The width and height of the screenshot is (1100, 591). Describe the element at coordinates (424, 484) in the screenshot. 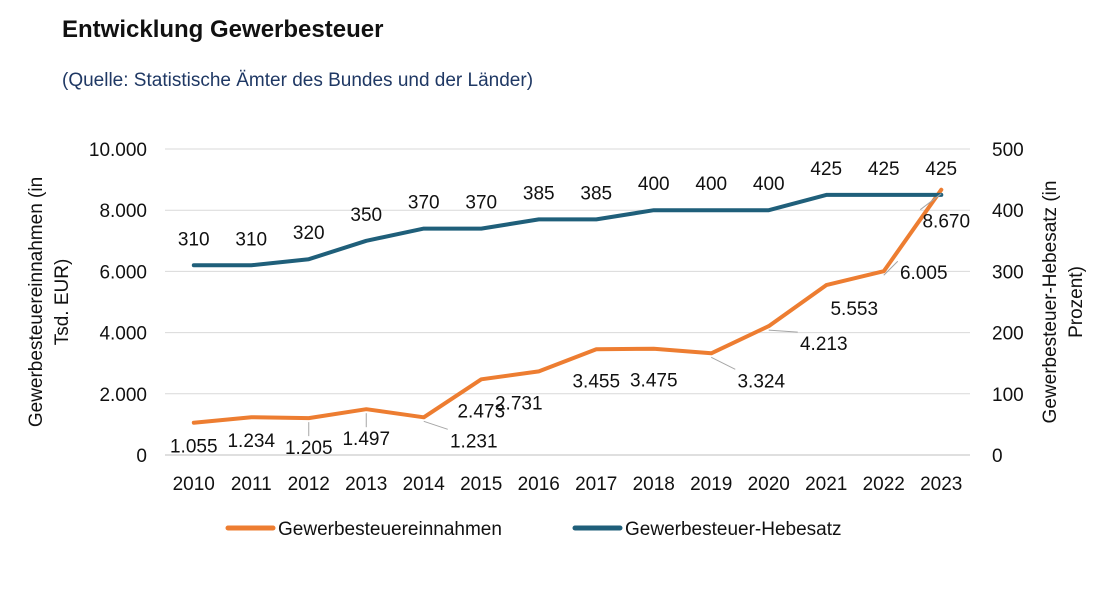

I see `x-tick-label: 2014` at that location.